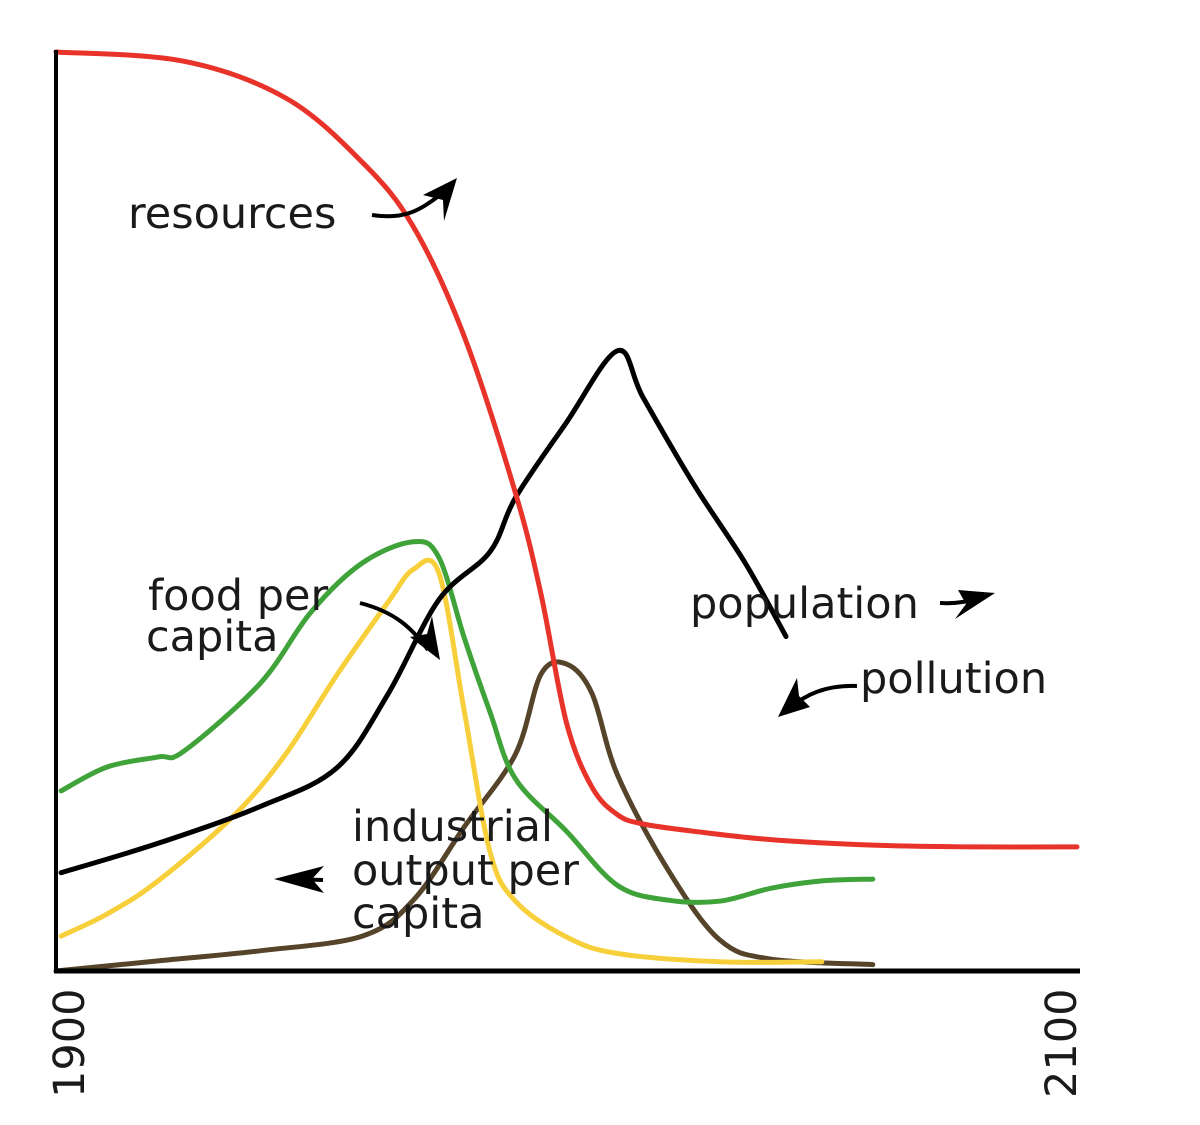 The image size is (1200, 1125). What do you see at coordinates (967, 604) in the screenshot?
I see `population-arrow-icon` at bounding box center [967, 604].